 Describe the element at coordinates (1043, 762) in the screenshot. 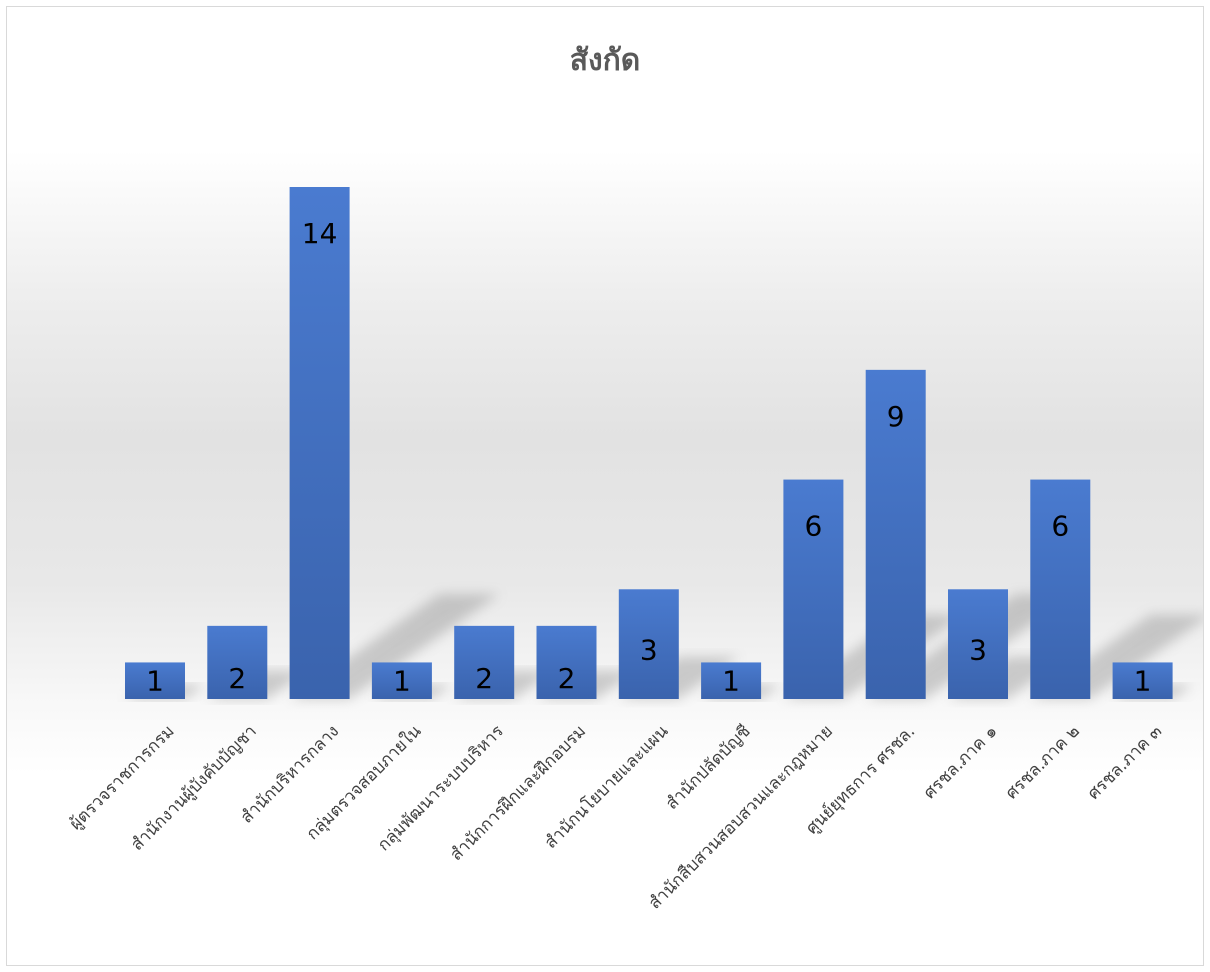

I see `x-tick-label: ศรชล.ภาค ๒` at that location.